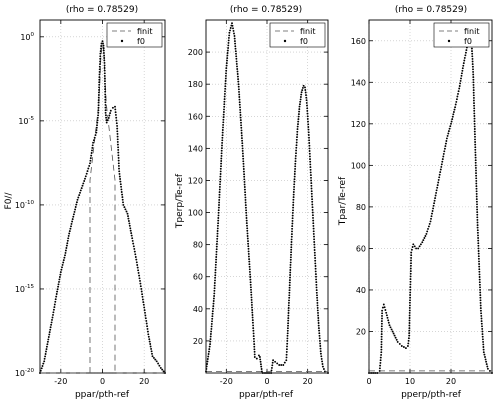  What do you see at coordinates (358, 41) in the screenshot?
I see `y-tick-label: 160` at bounding box center [358, 41].